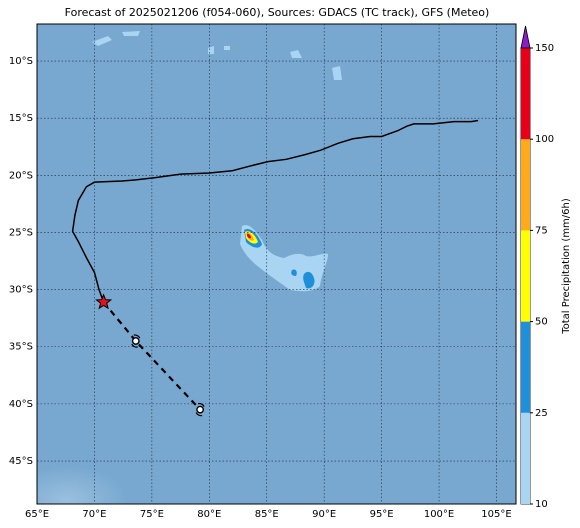 This screenshot has width=580, height=528. I want to click on x-tick-label: 75°E, so click(152, 514).